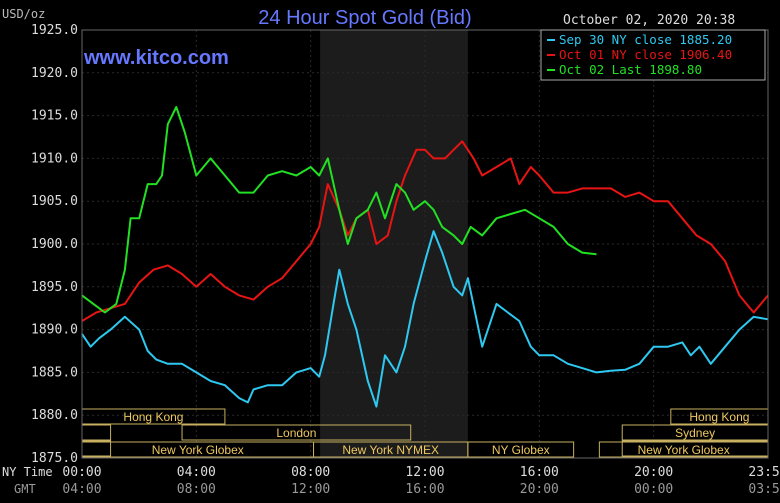  I want to click on y-tick-label: 1895.0, so click(54, 287).